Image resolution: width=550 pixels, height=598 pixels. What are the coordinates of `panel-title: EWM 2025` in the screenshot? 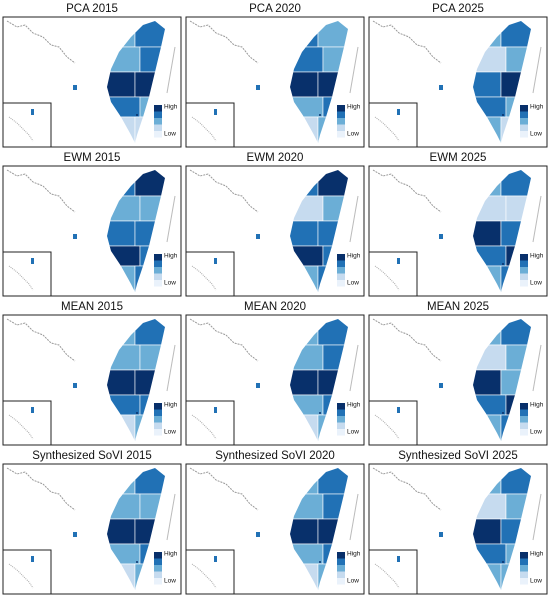 It's located at (458, 158).